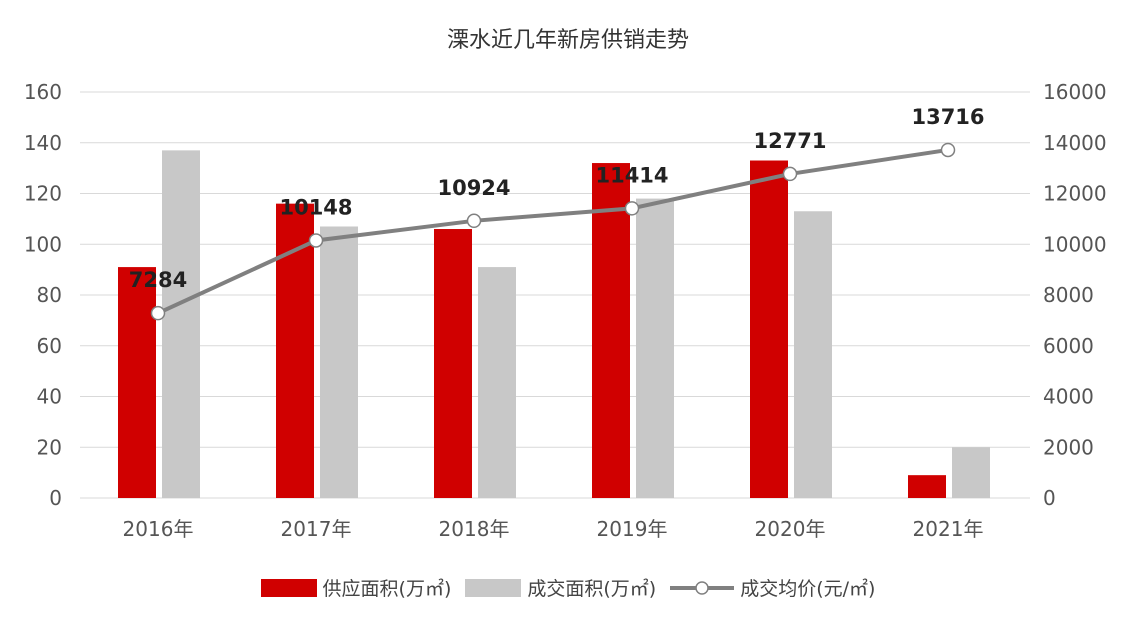  I want to click on legend-item-sales: 成交面积(万㎡), so click(560, 587).